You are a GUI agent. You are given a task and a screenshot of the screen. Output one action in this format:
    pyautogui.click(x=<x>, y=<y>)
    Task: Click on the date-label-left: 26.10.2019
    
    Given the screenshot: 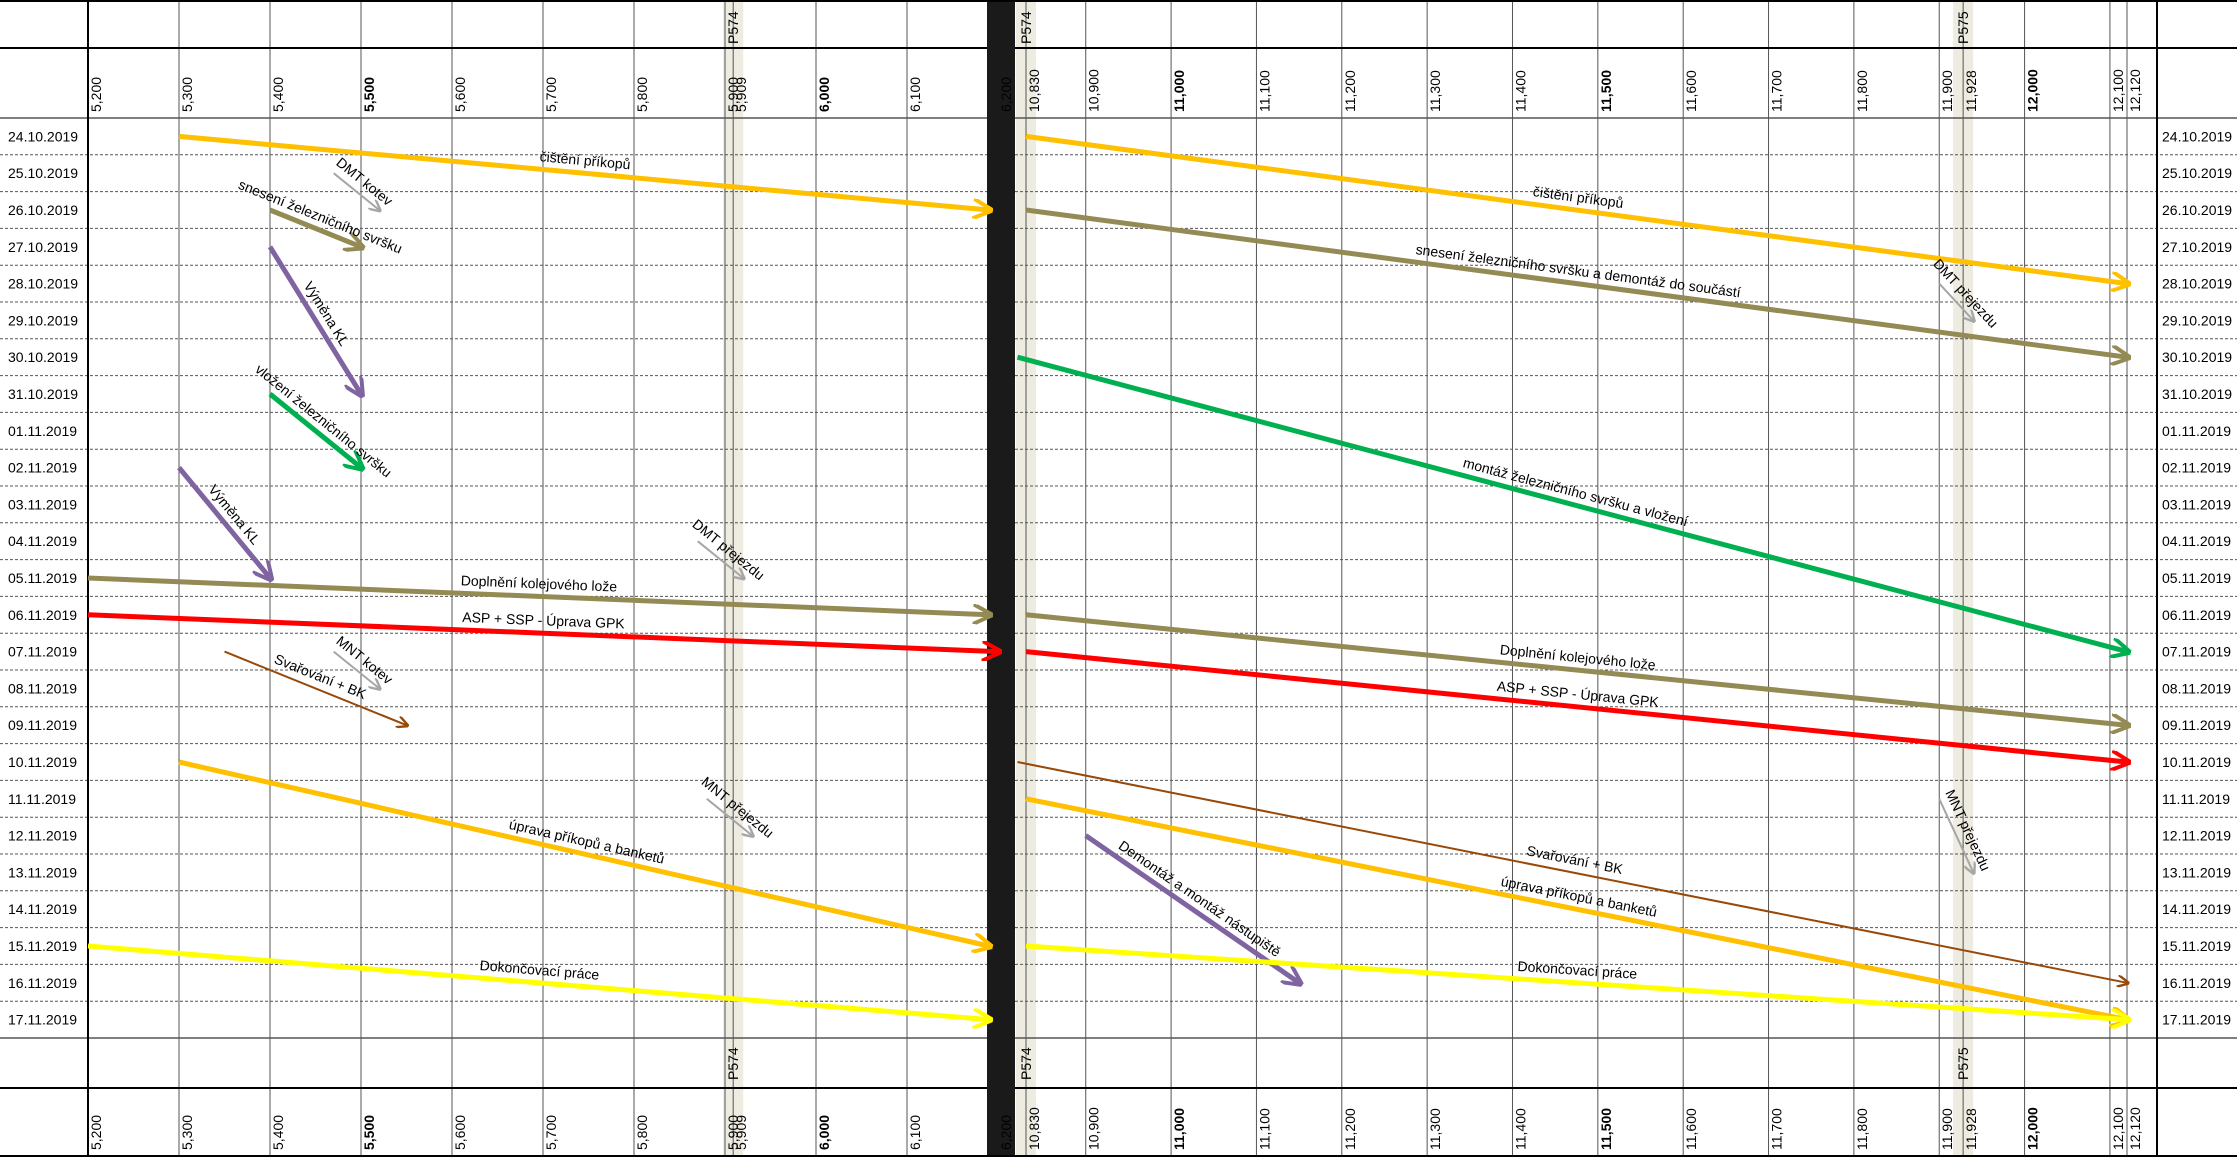 What is the action you would take?
    pyautogui.click(x=43, y=210)
    